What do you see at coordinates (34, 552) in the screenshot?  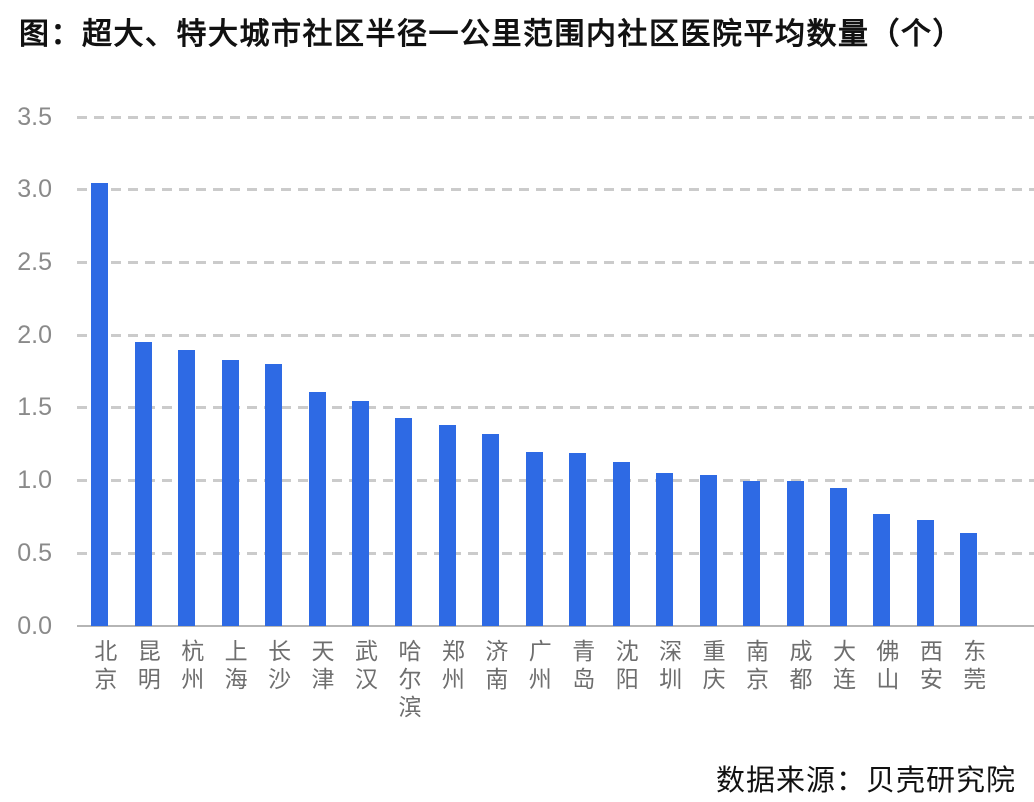 I see `y-tick-label: 0.5` at bounding box center [34, 552].